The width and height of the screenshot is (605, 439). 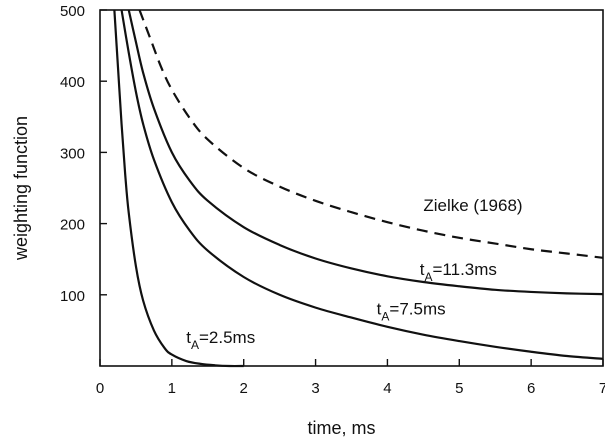 What do you see at coordinates (472, 205) in the screenshot?
I see `series-annotation-1: Zielke (1968)` at bounding box center [472, 205].